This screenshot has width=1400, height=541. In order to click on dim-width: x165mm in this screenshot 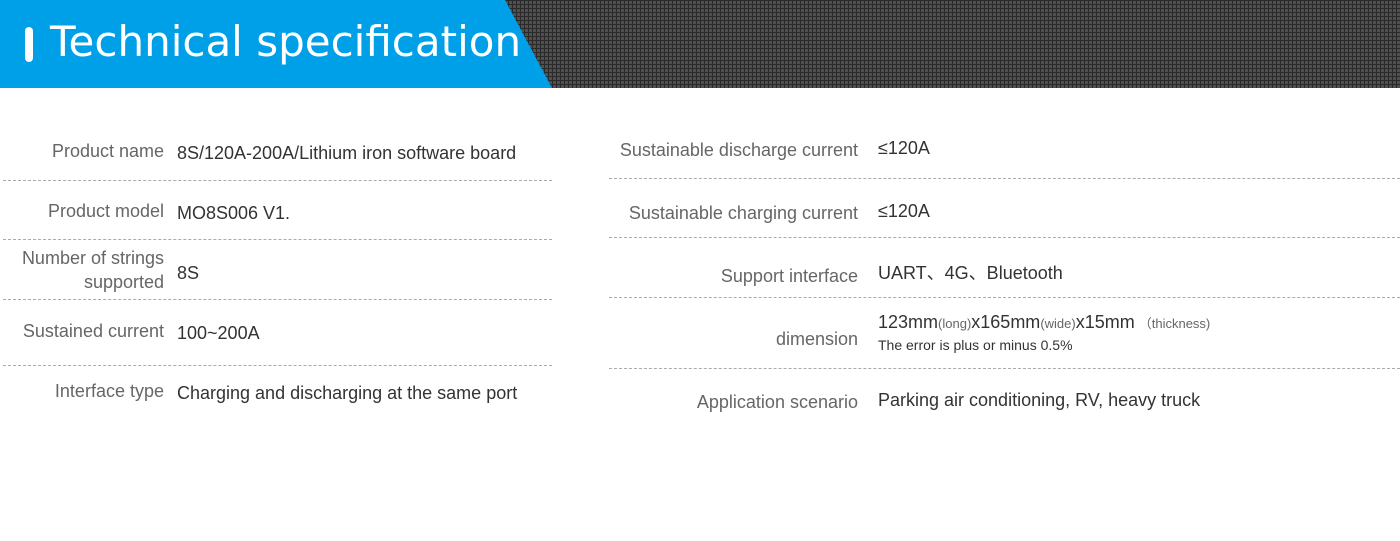, I will do `click(1006, 322)`.